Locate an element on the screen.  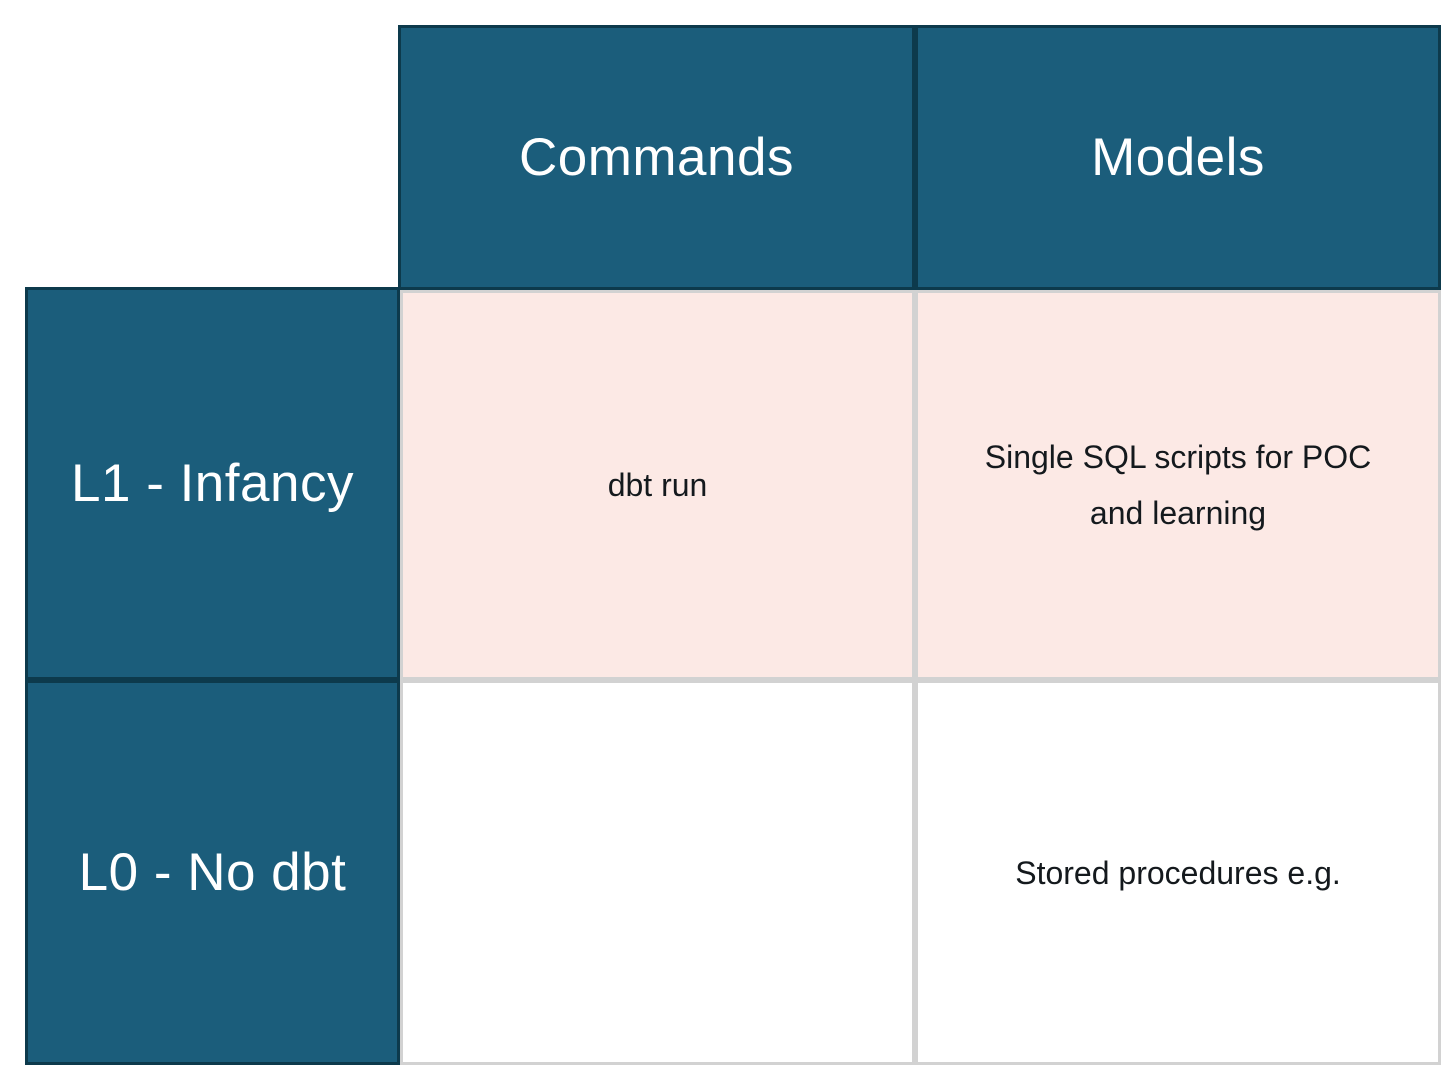
row-header-l1-infancy: L1 - Infancy is located at coordinates (212, 483).